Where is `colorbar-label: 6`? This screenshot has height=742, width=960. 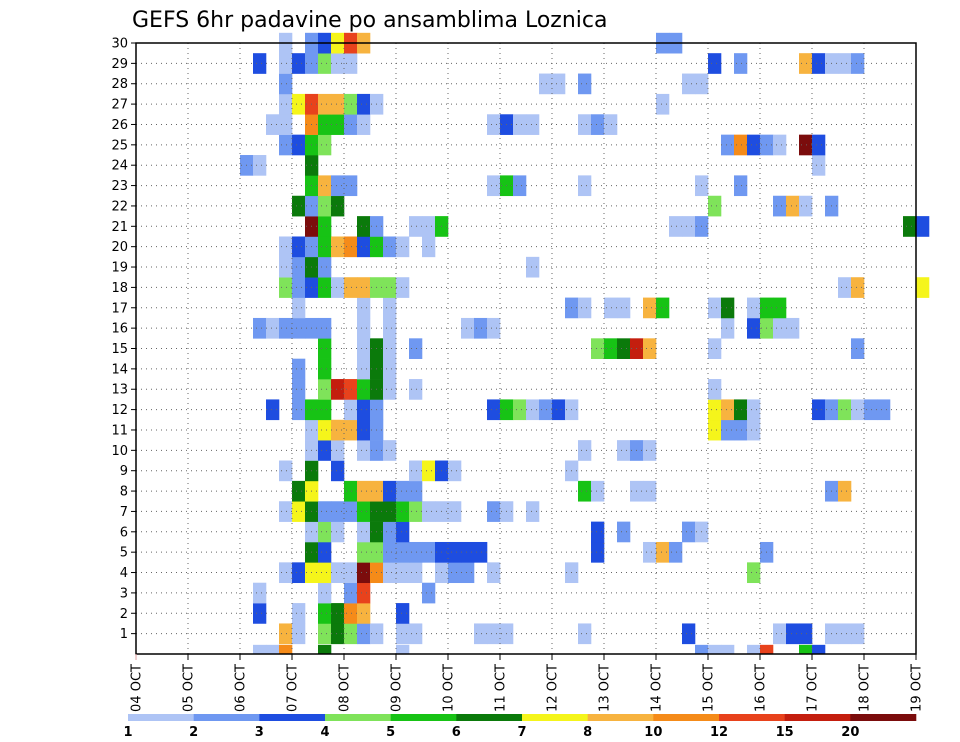 colorbar-label: 6 is located at coordinates (456, 732).